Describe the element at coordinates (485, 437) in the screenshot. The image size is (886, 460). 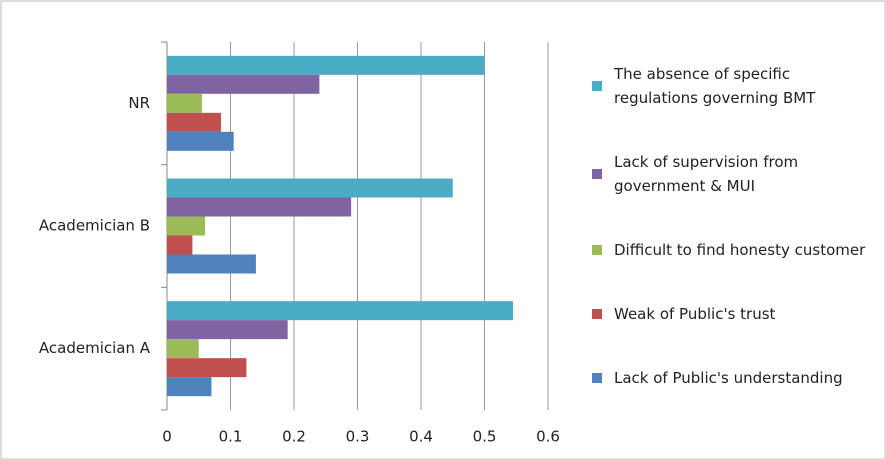
I see `x-tick-label: 0.5` at that location.